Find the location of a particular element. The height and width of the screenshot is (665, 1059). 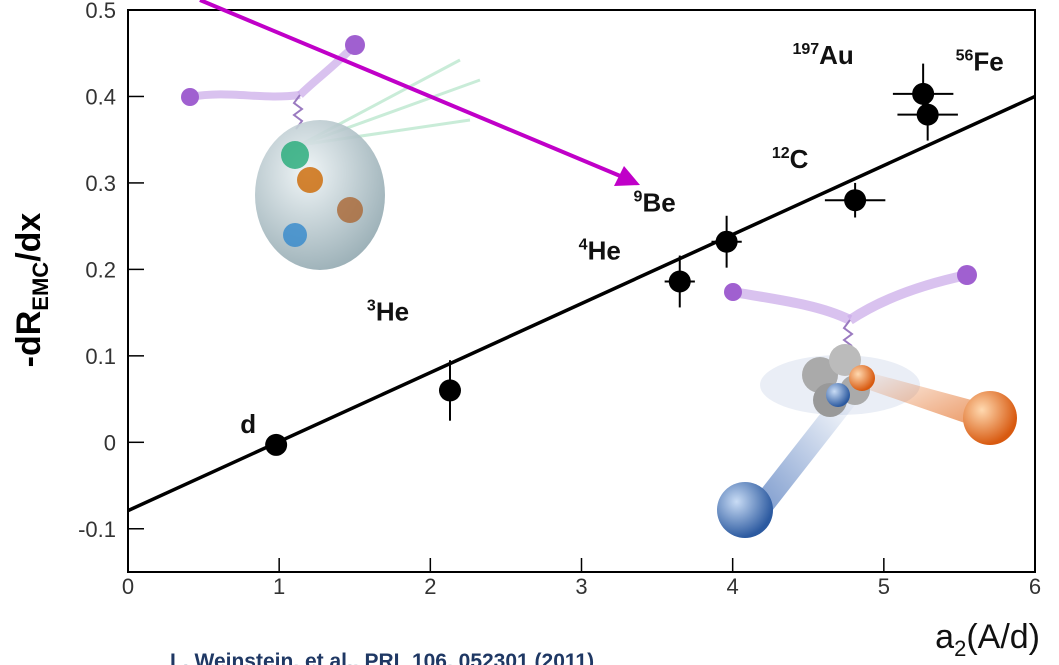

point-label-mass: 9 is located at coordinates (638, 197).